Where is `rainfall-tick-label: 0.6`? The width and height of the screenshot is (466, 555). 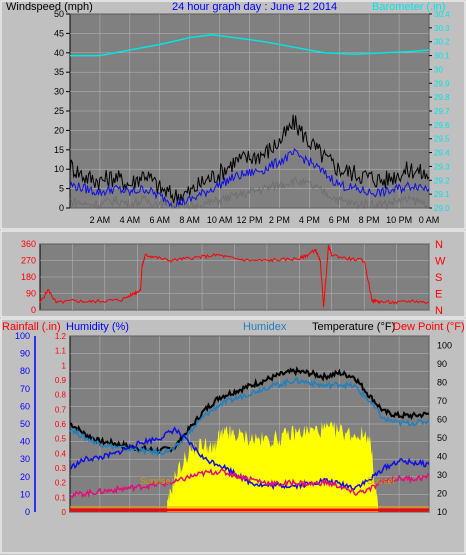
rainfall-tick-label: 0.6 is located at coordinates (61, 424).